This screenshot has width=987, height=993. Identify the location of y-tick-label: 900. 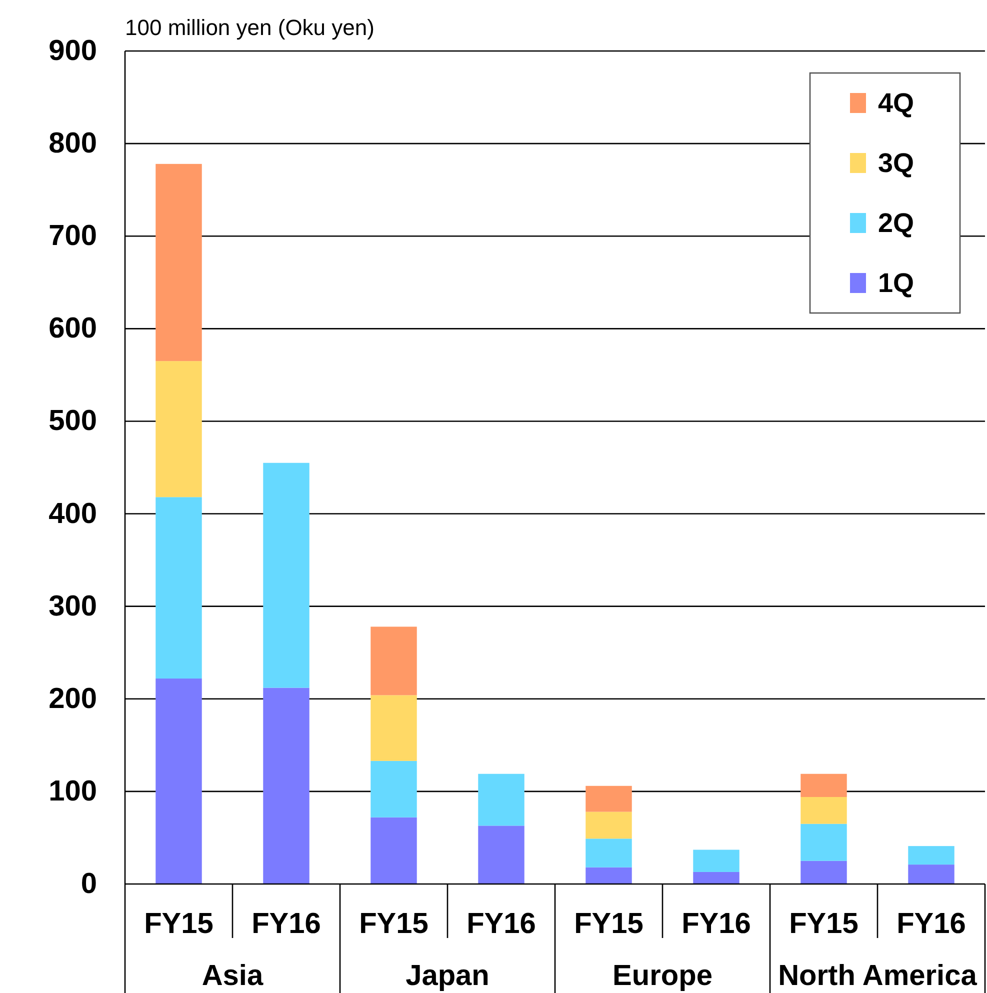
(72, 51).